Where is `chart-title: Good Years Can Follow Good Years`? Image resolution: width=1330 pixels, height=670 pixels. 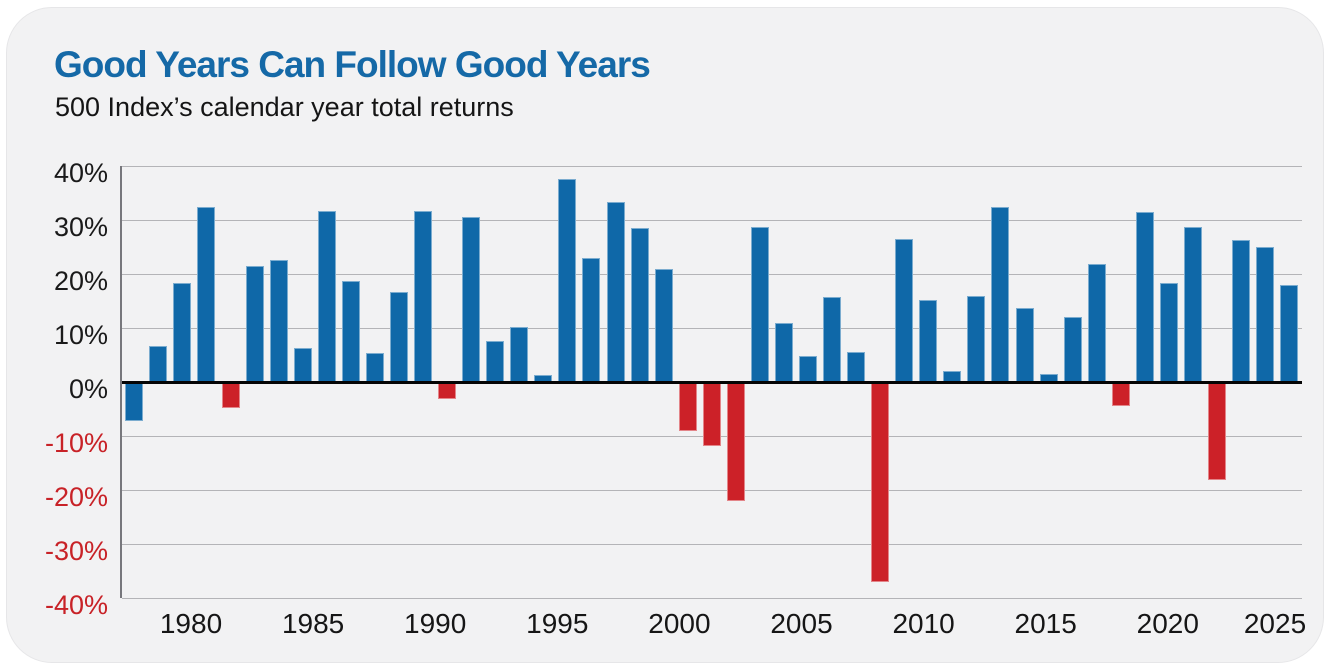
chart-title: Good Years Can Follow Good Years is located at coordinates (352, 64).